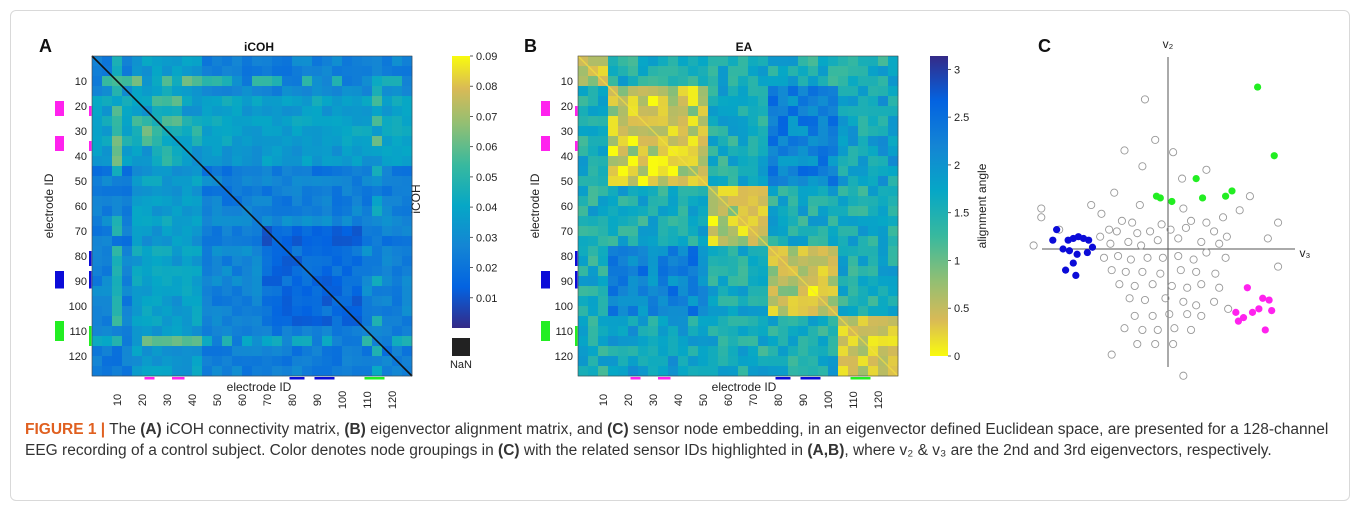 The height and width of the screenshot is (511, 1360). Describe the element at coordinates (486, 299) in the screenshot. I see `colorbar-tick-label: 0.01` at that location.